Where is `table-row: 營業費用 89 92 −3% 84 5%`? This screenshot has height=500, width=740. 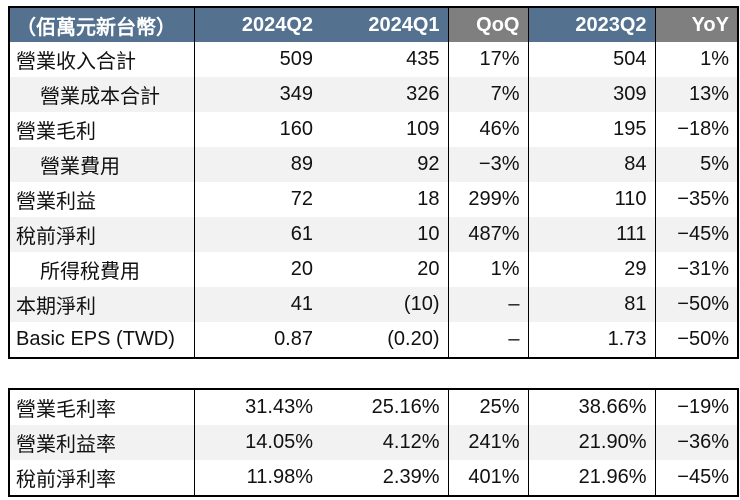
table-row: 營業費用 89 92 −3% 84 5% is located at coordinates (373, 164).